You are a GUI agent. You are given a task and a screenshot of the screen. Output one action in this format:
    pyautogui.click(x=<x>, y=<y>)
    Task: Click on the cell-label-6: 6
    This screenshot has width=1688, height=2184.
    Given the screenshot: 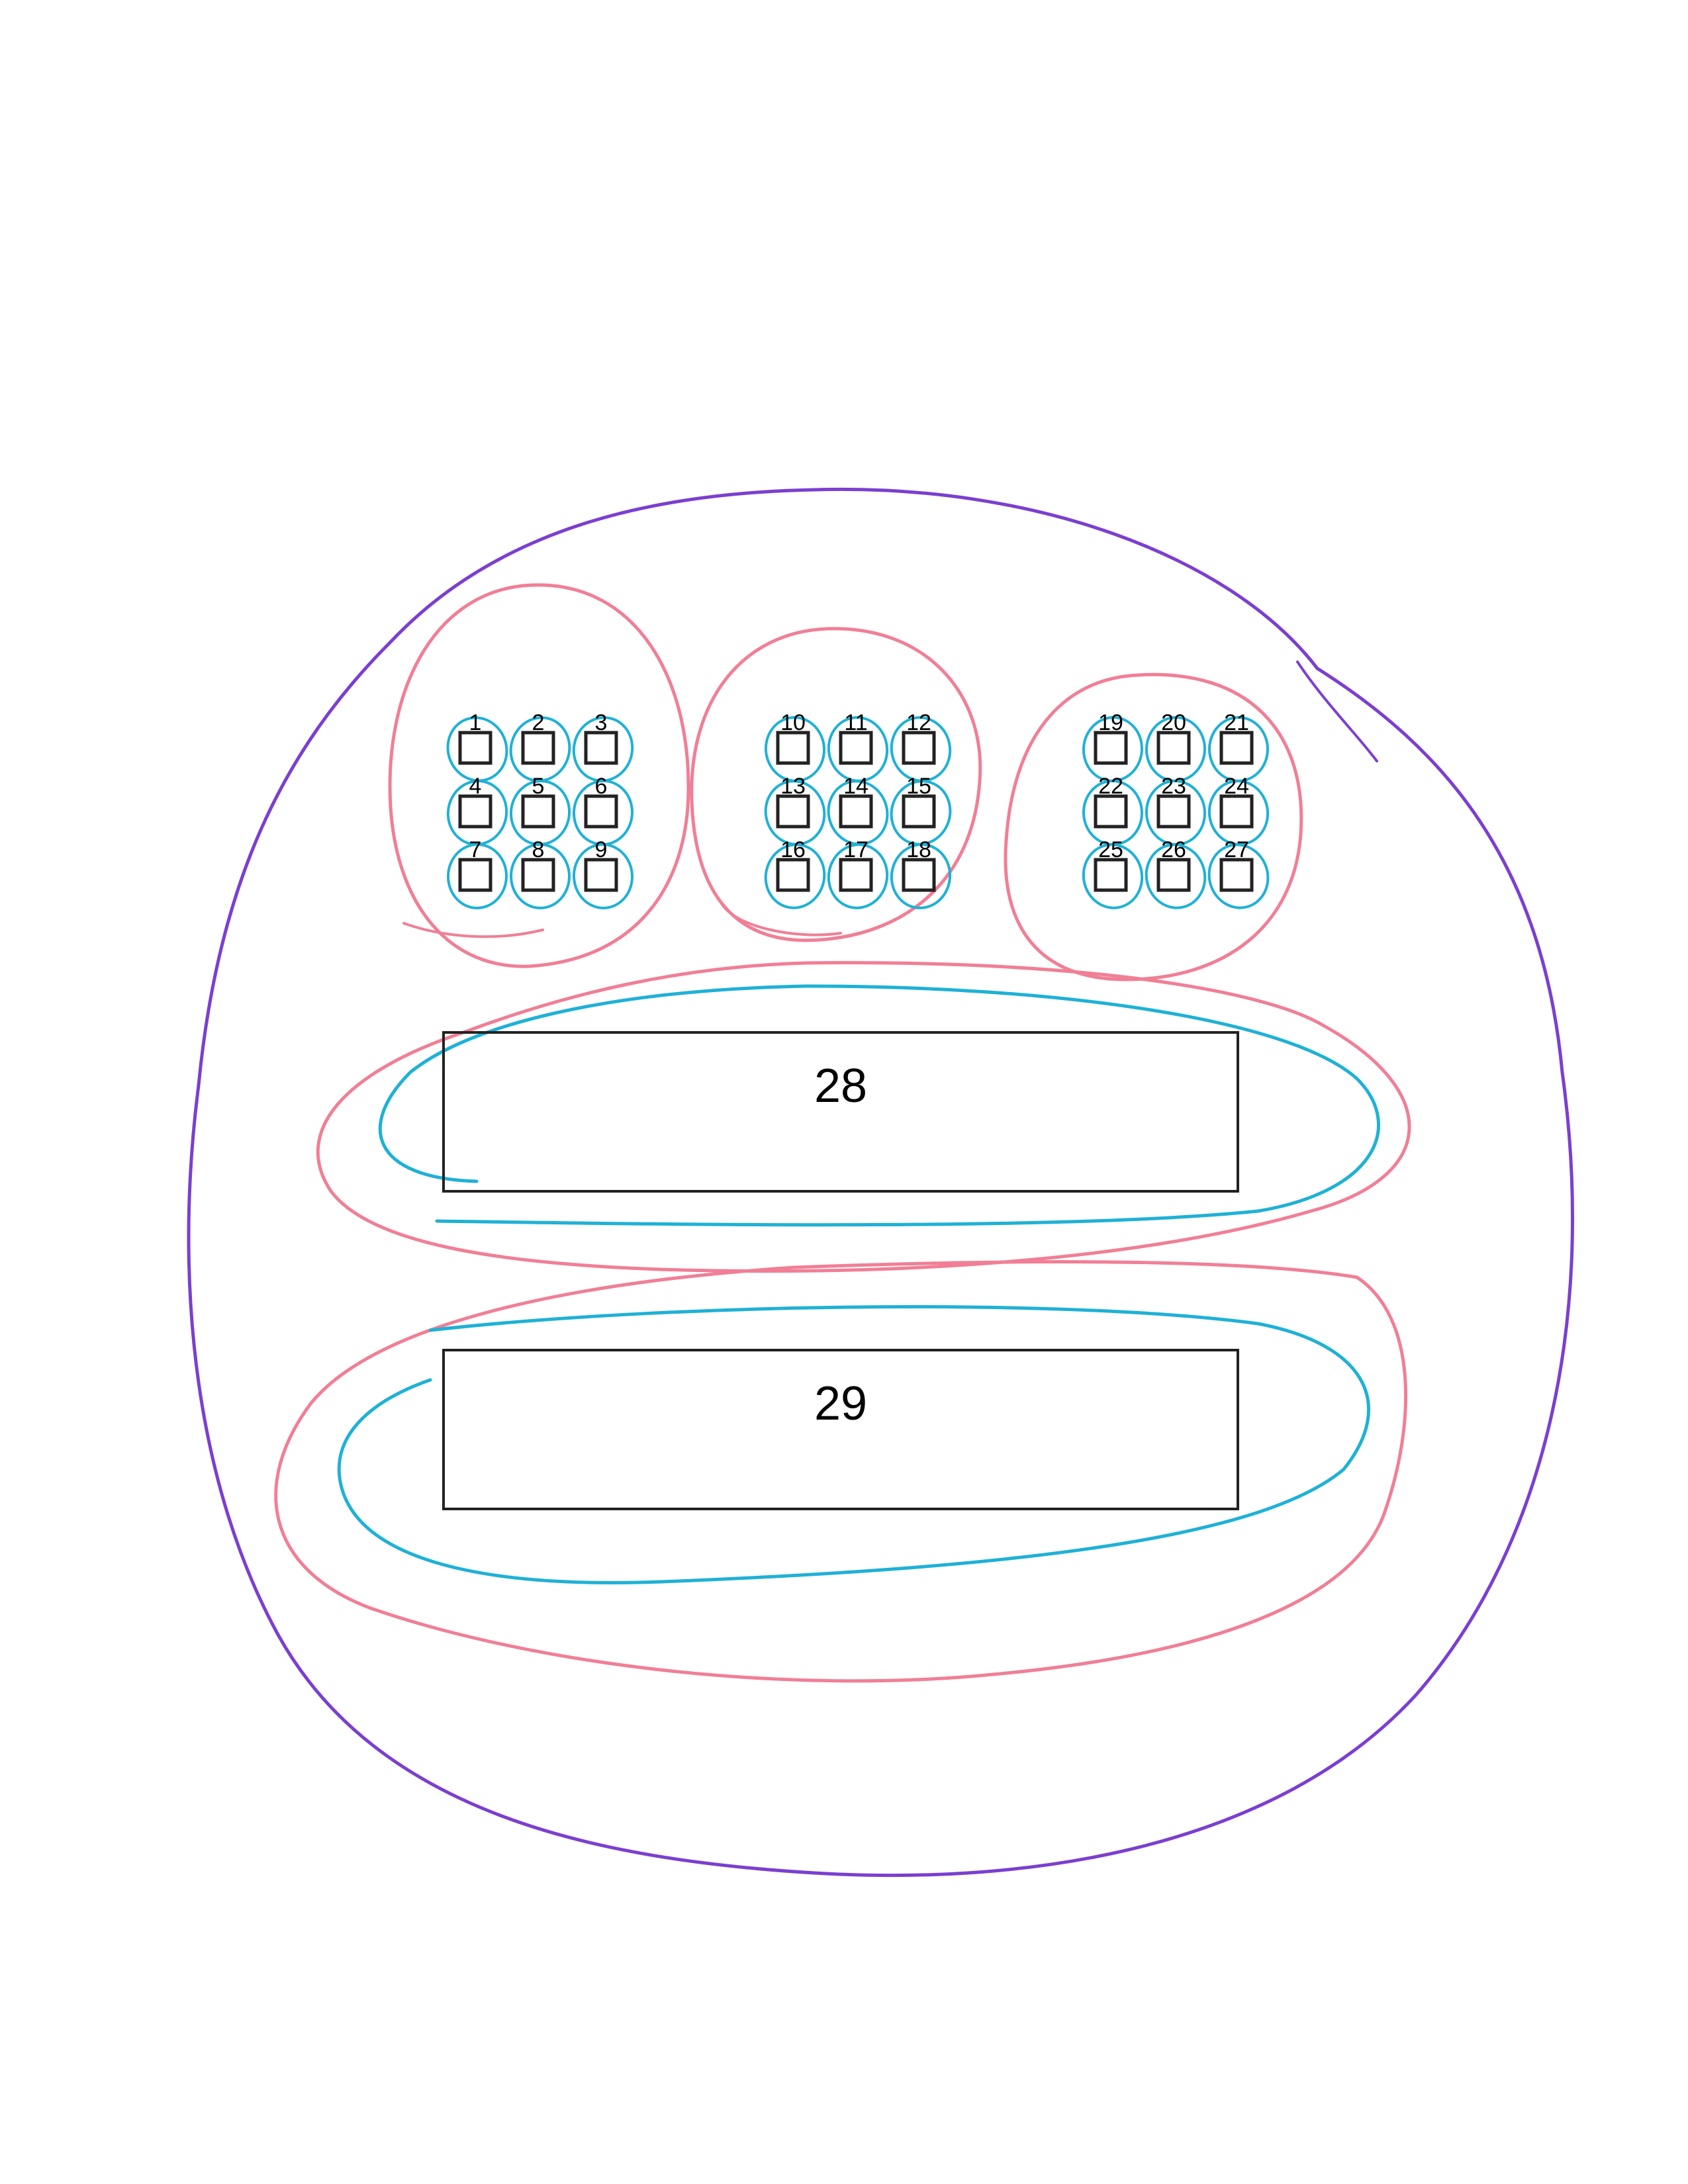 What is the action you would take?
    pyautogui.click(x=601, y=786)
    